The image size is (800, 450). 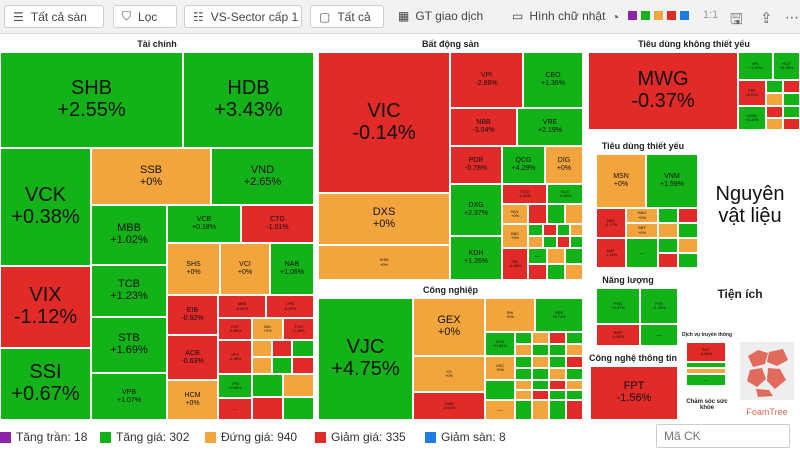 What do you see at coordinates (553, 80) in the screenshot?
I see `tile-ceo: CEO +1.36%` at bounding box center [553, 80].